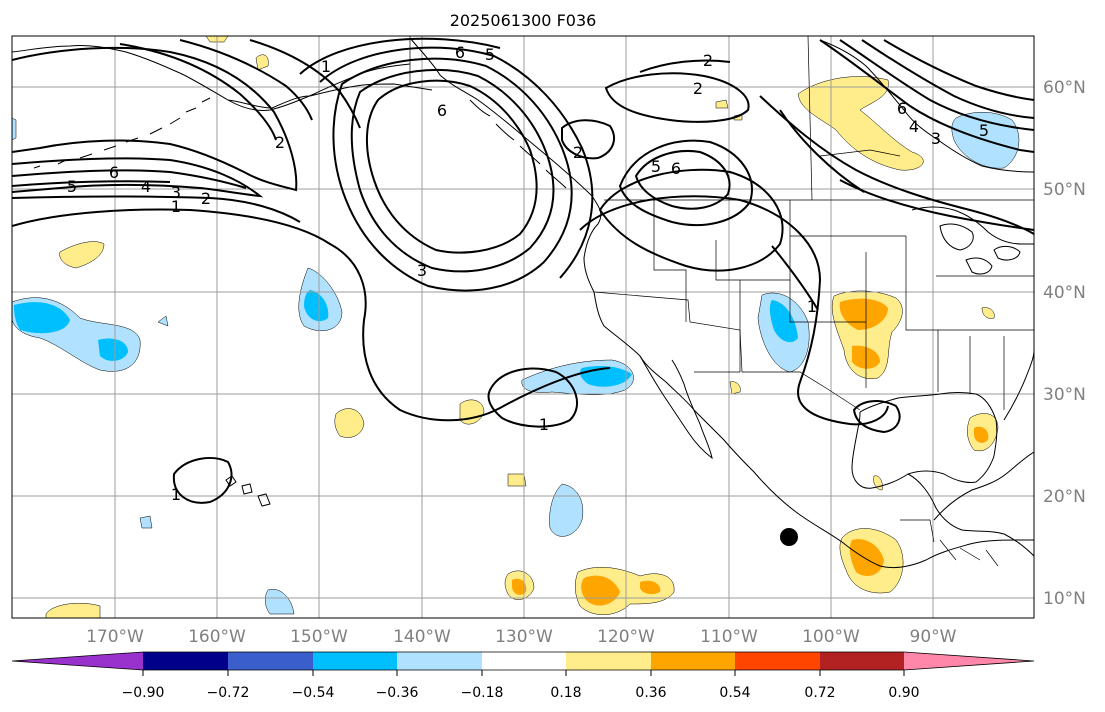 The width and height of the screenshot is (1105, 712). I want to click on colorbar-tick-label: −0.72, so click(228, 693).